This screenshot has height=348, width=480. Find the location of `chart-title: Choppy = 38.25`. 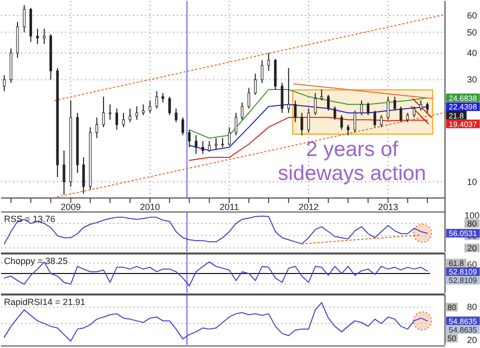

chart-title: Choppy = 38.25 is located at coordinates (36, 261).